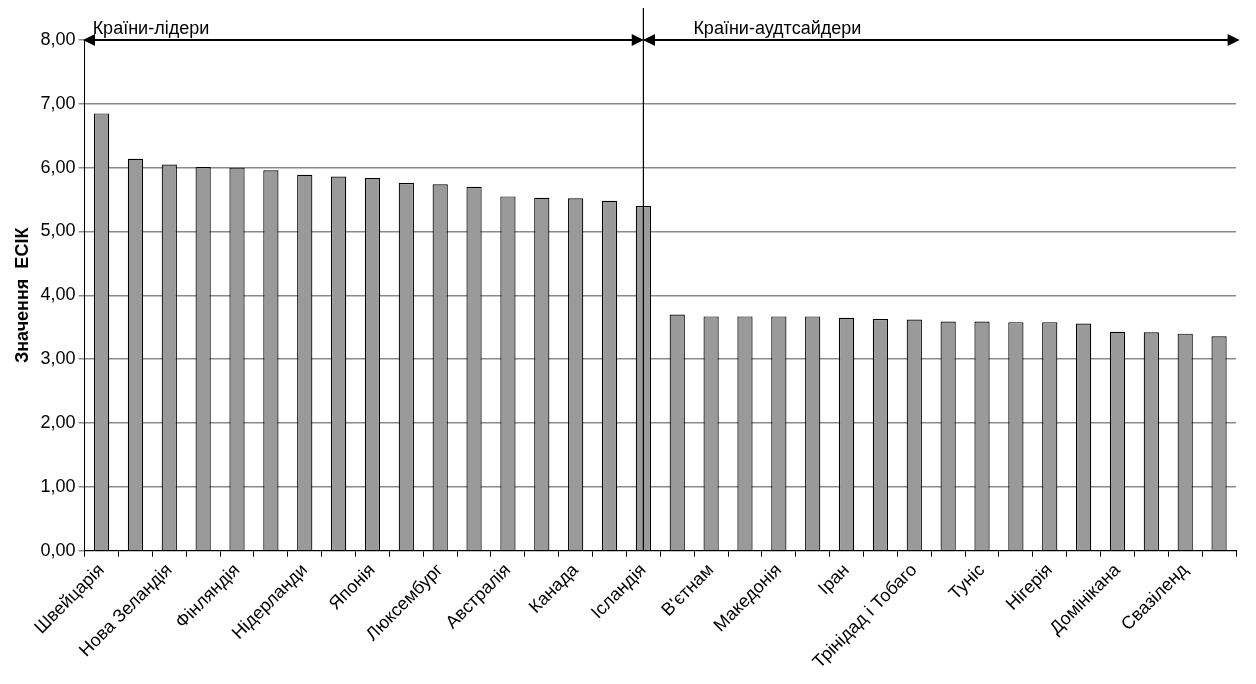  What do you see at coordinates (777, 27) in the screenshot?
I see `text: Країни-аудтсайдери` at bounding box center [777, 27].